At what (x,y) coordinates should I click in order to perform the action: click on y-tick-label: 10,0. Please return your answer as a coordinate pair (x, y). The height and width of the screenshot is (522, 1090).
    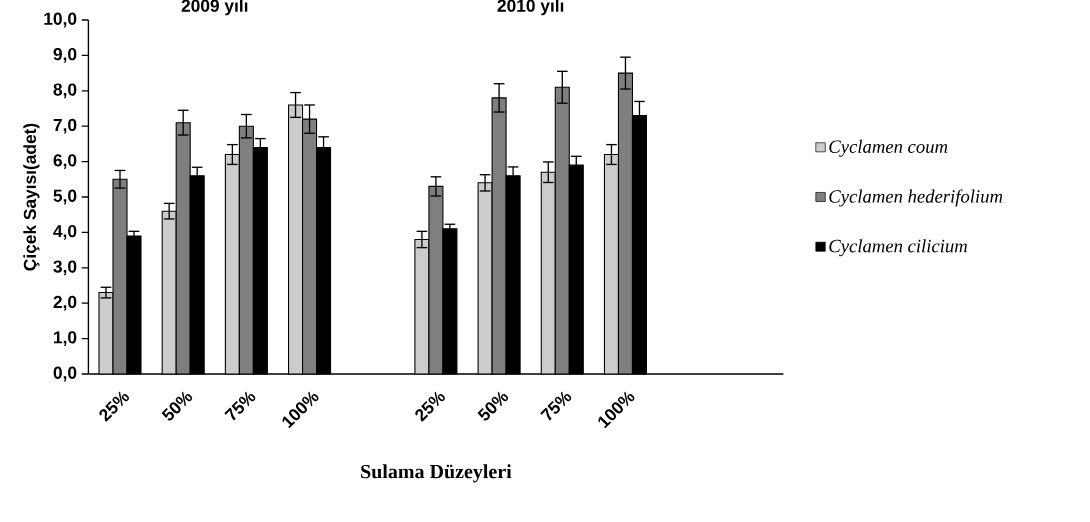
    Looking at the image, I should click on (60, 20).